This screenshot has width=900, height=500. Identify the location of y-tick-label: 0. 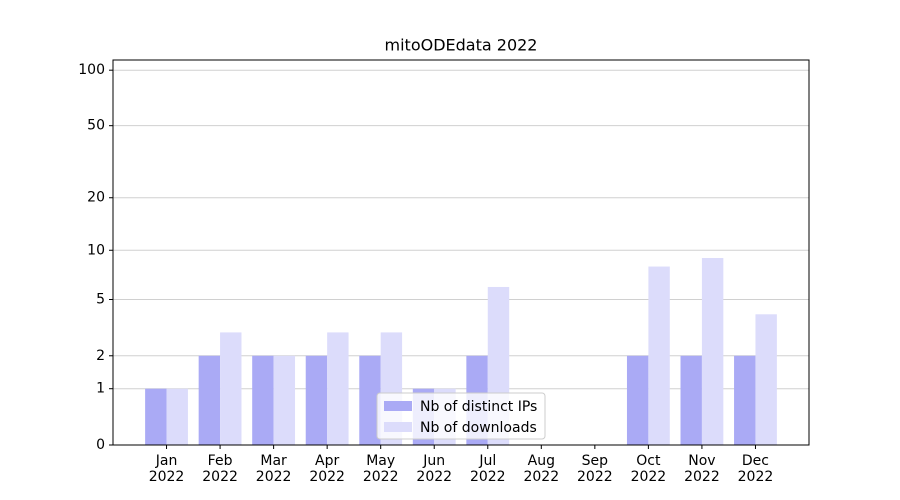
(100, 445).